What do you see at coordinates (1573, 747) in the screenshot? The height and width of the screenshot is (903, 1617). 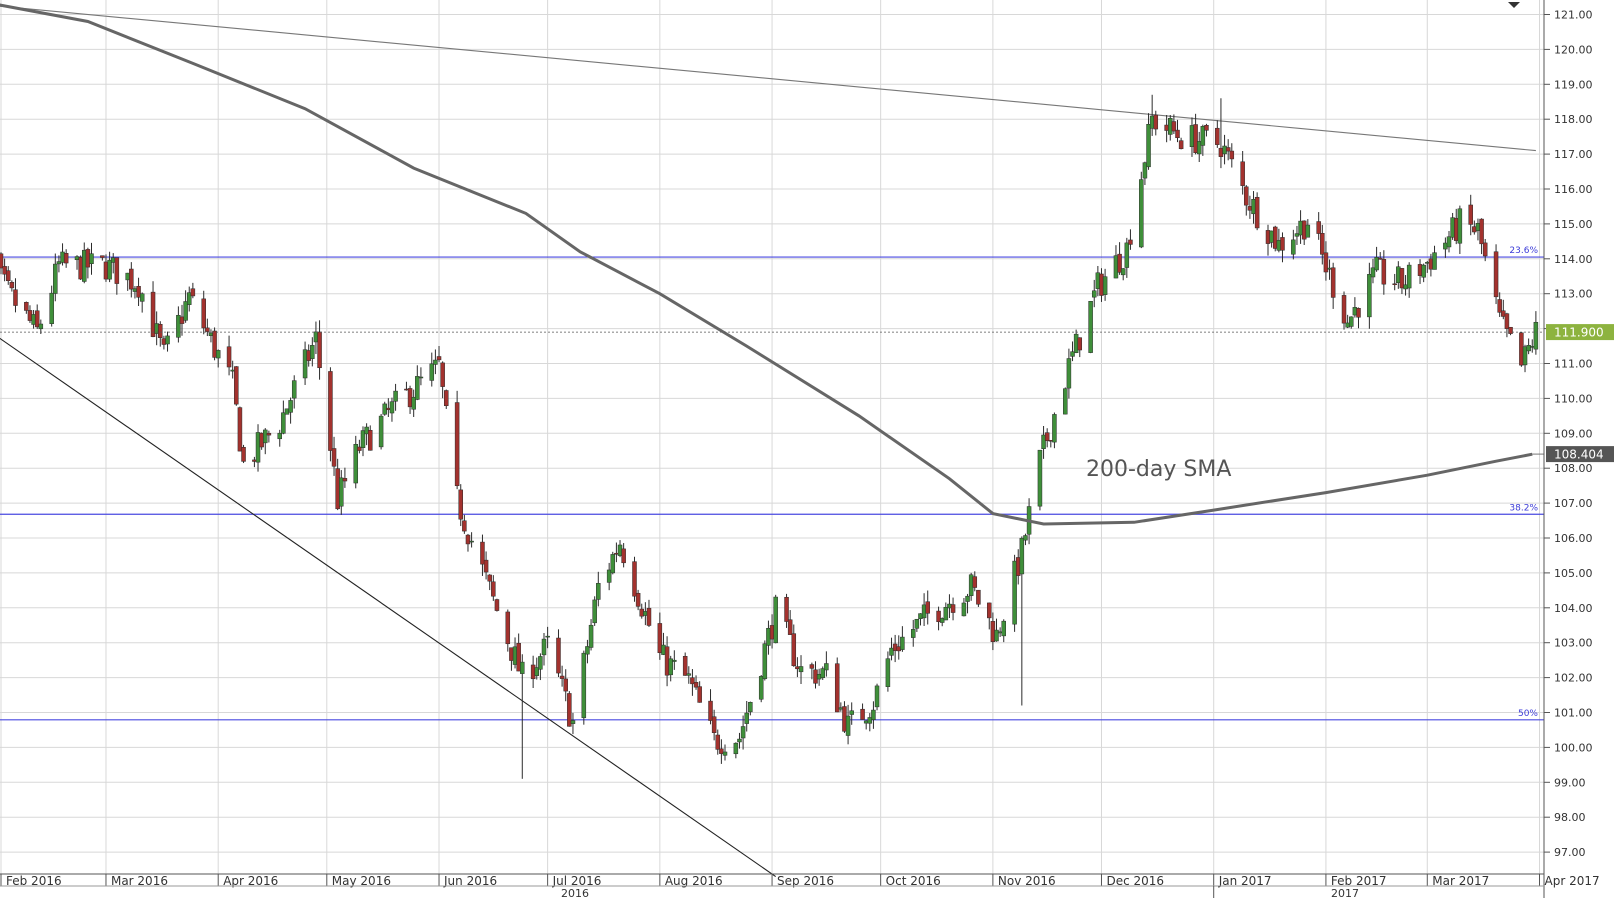 I see `y-tick-label: 100.00` at bounding box center [1573, 747].